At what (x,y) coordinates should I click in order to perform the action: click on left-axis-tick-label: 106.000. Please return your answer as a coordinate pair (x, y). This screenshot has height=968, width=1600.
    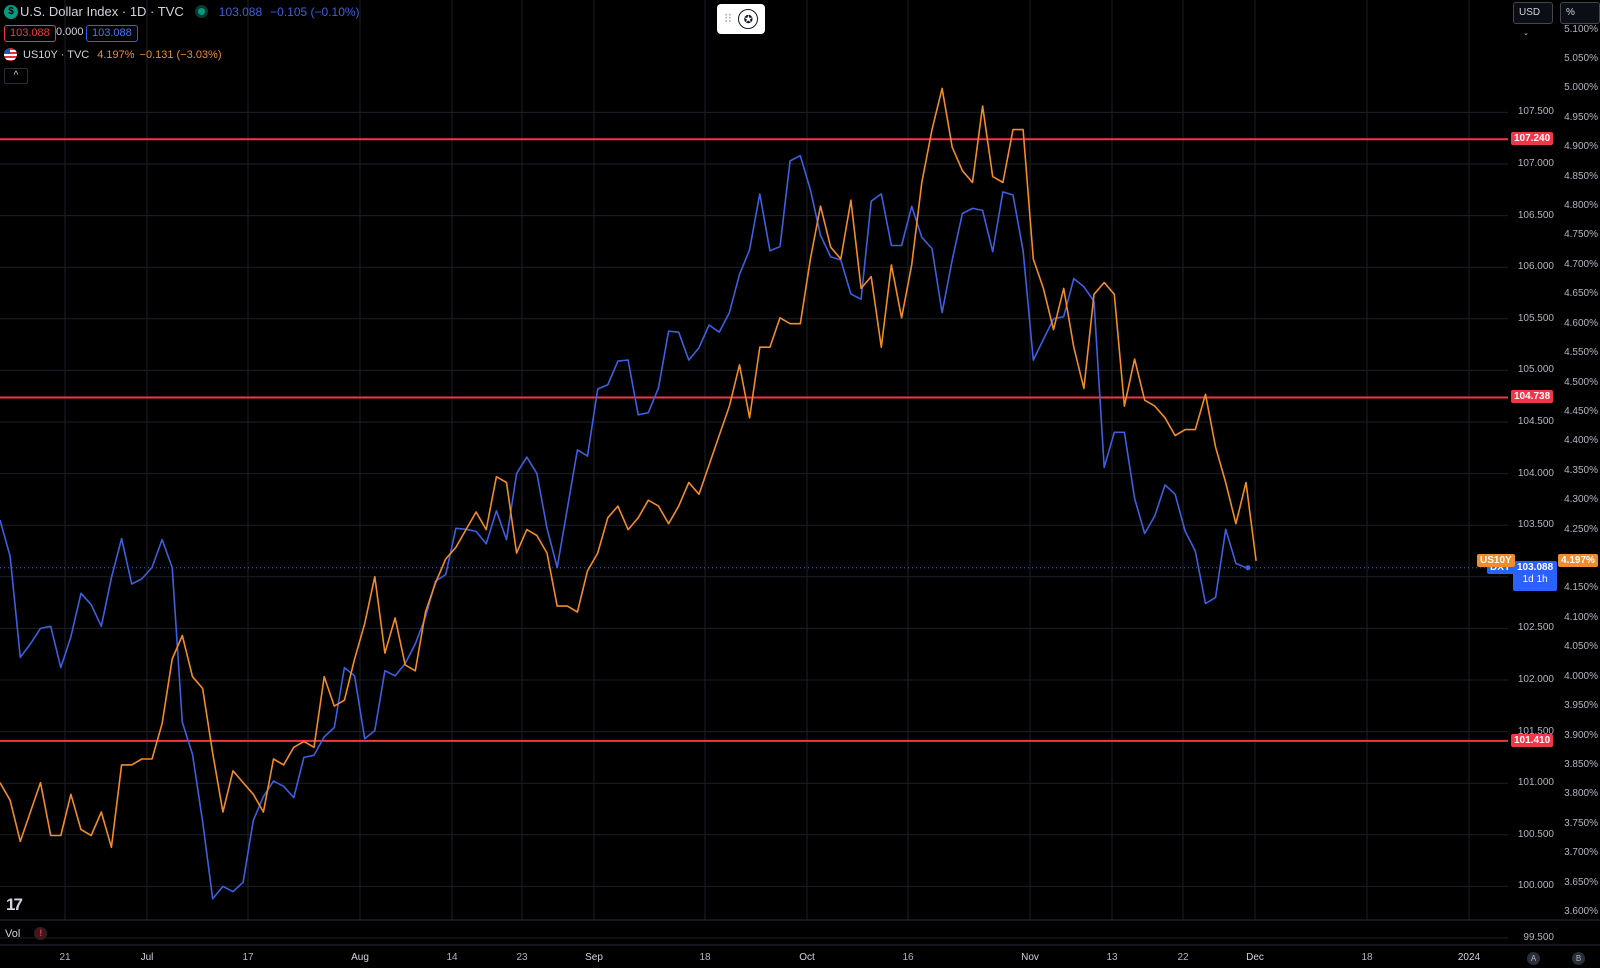
    Looking at the image, I should click on (1535, 267).